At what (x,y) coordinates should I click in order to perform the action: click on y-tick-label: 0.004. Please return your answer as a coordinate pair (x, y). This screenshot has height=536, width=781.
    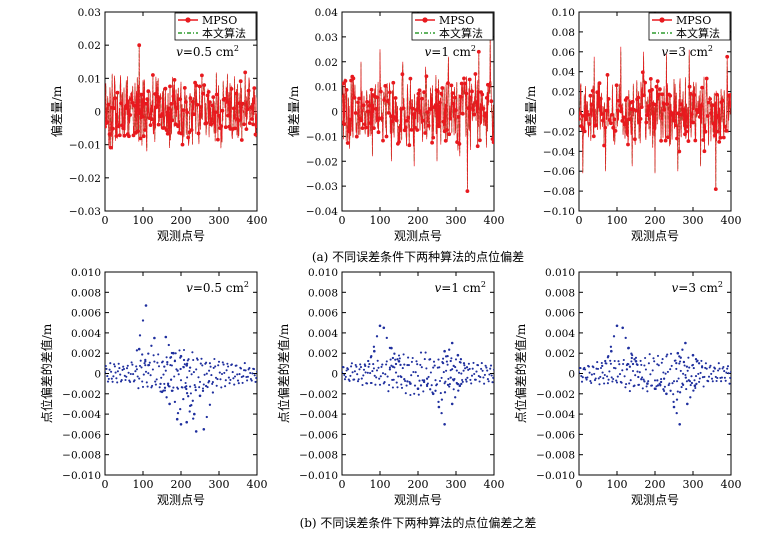
    Looking at the image, I should click on (86, 334).